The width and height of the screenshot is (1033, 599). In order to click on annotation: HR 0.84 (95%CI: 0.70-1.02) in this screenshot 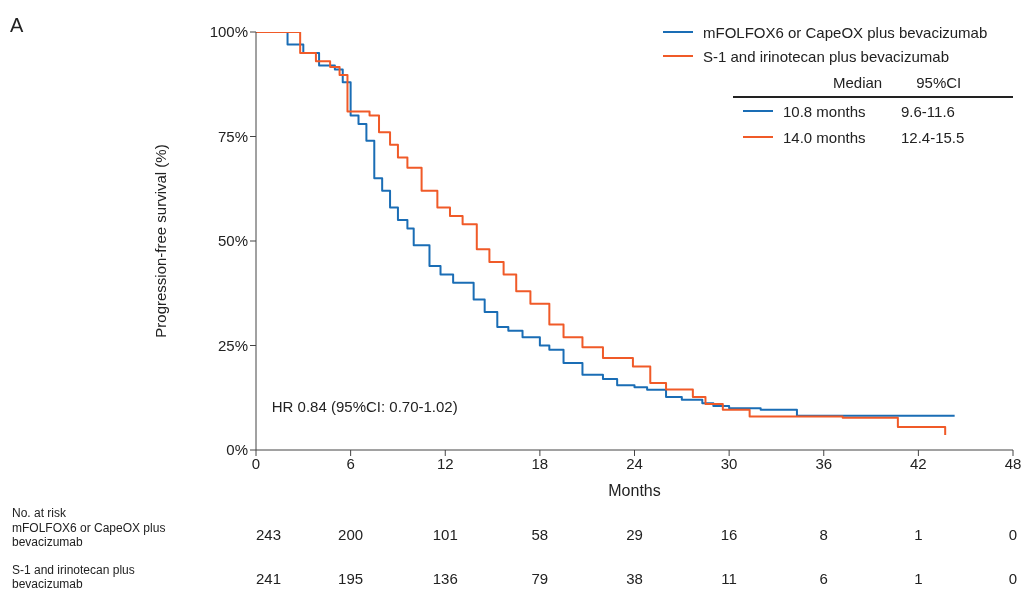, I will do `click(364, 406)`.